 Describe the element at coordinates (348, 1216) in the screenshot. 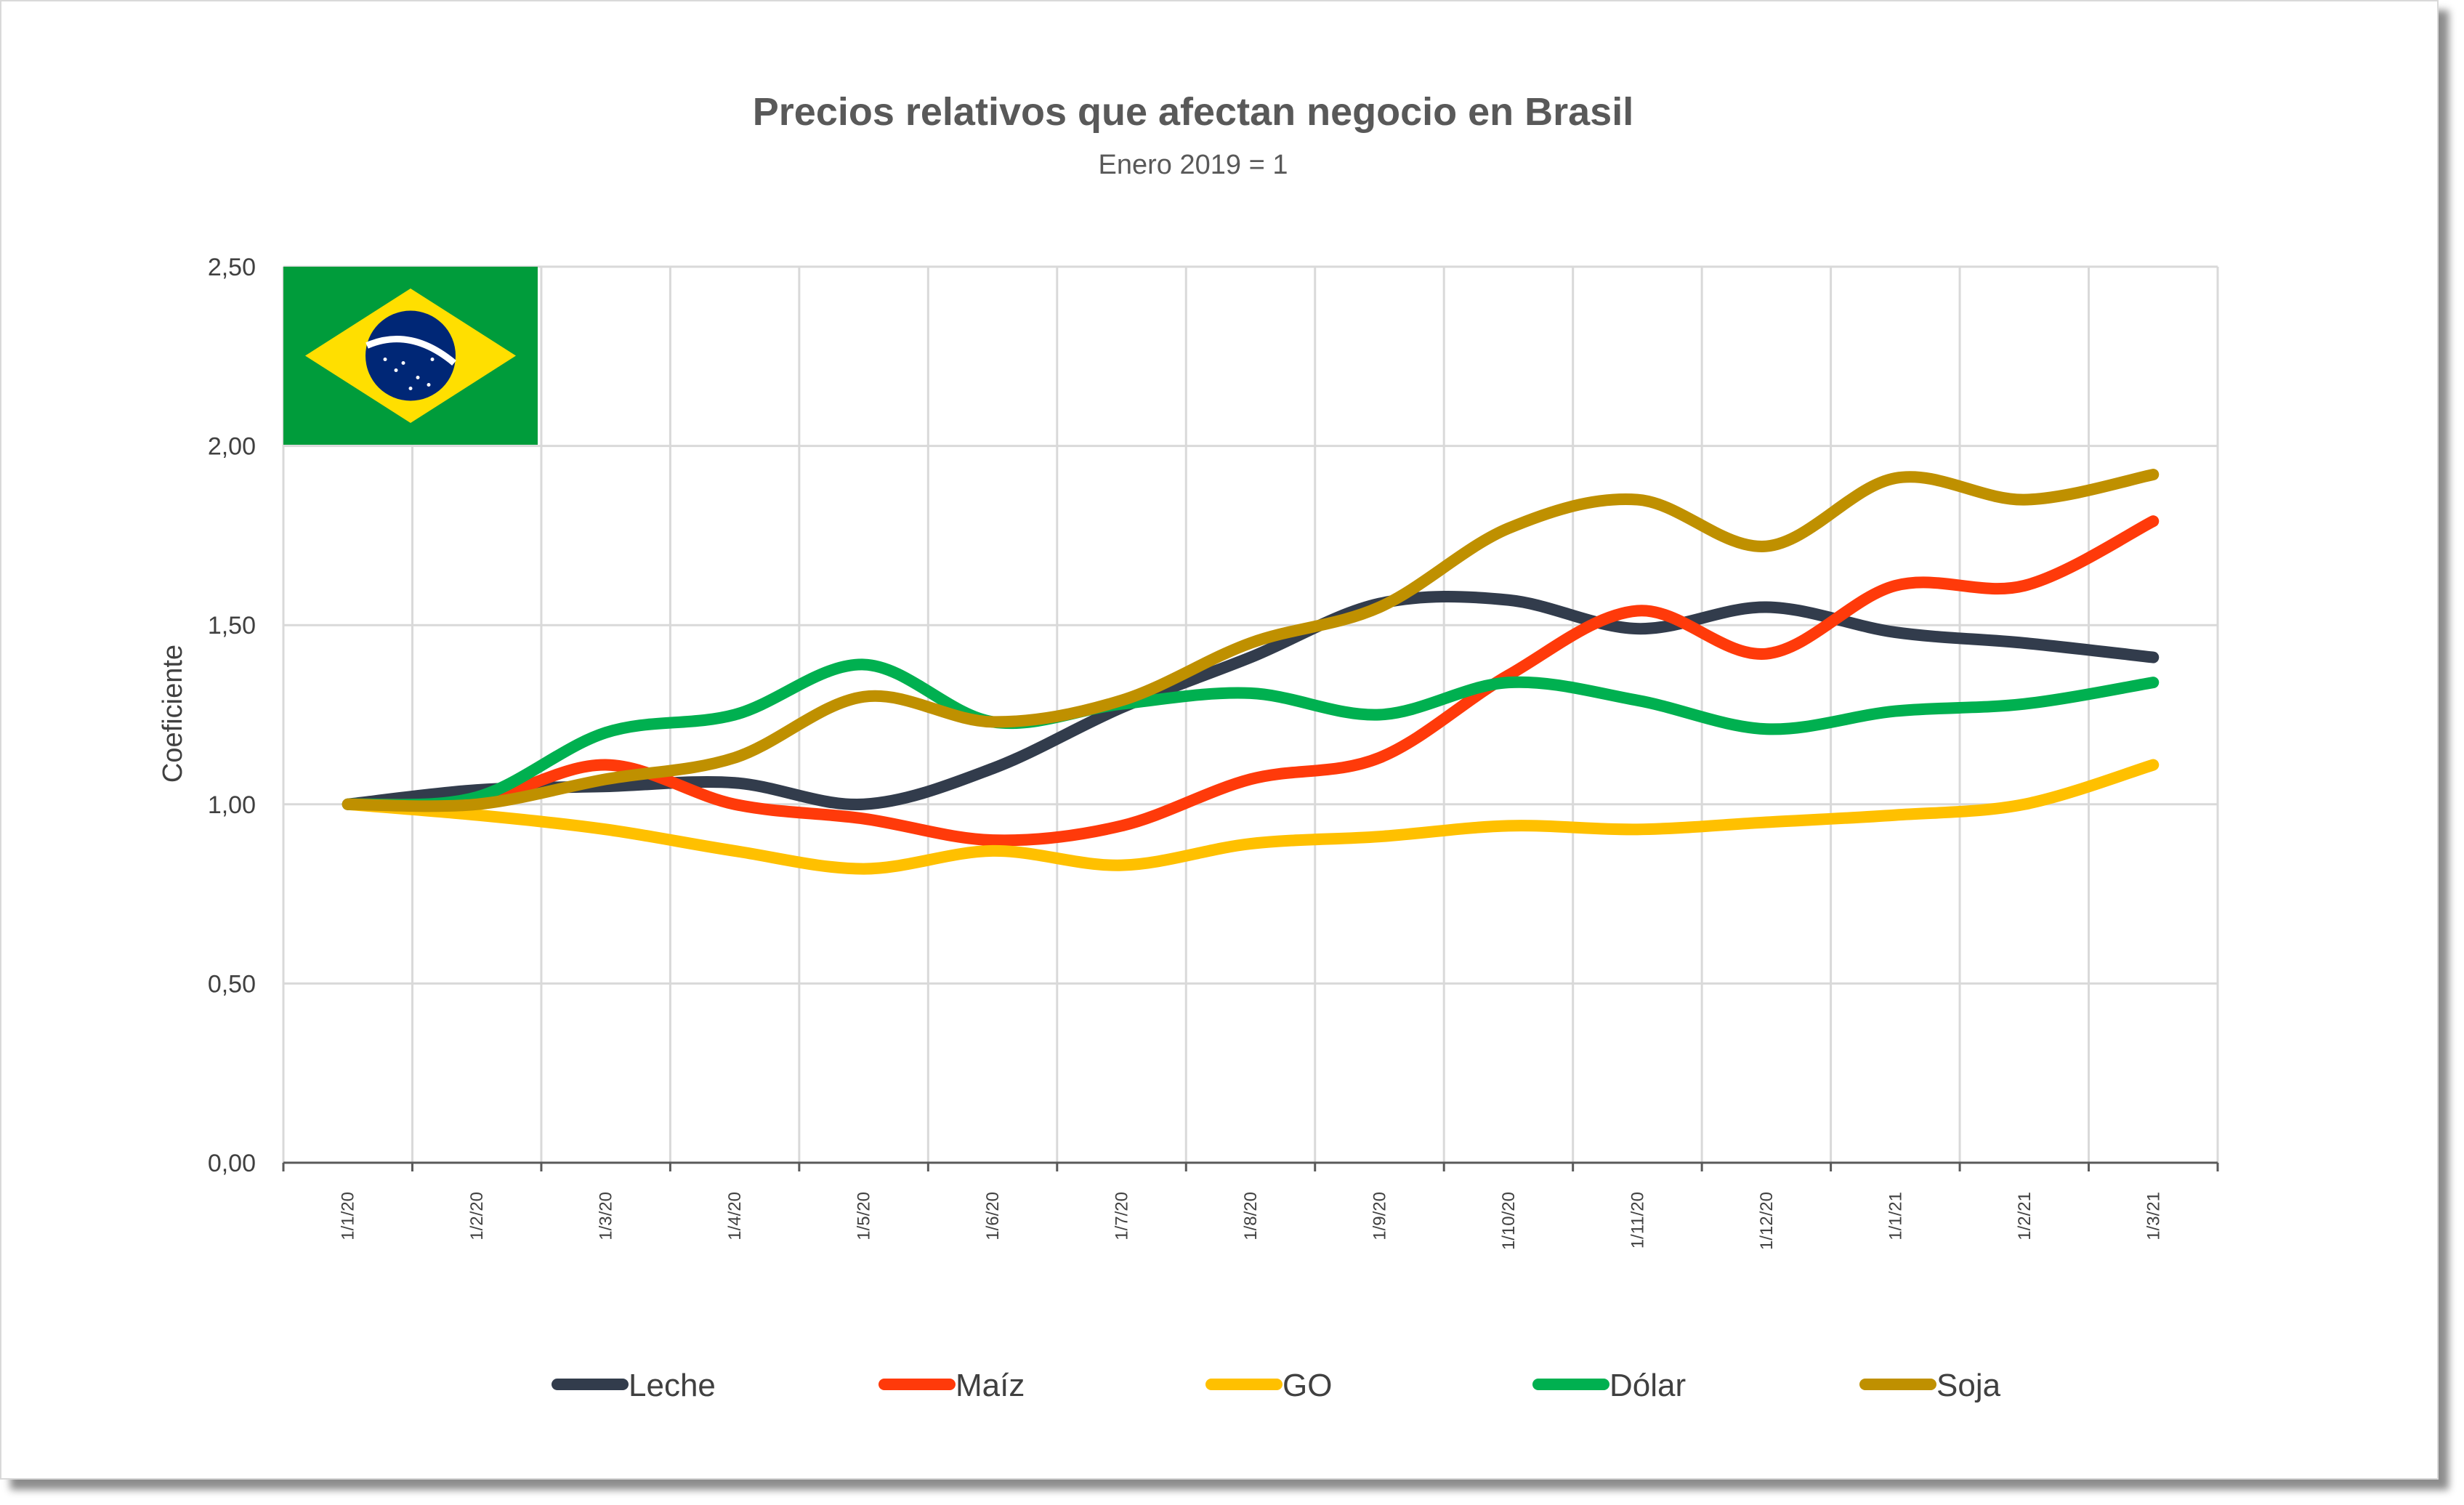

I see `x-tick-label: 1/1/20` at that location.